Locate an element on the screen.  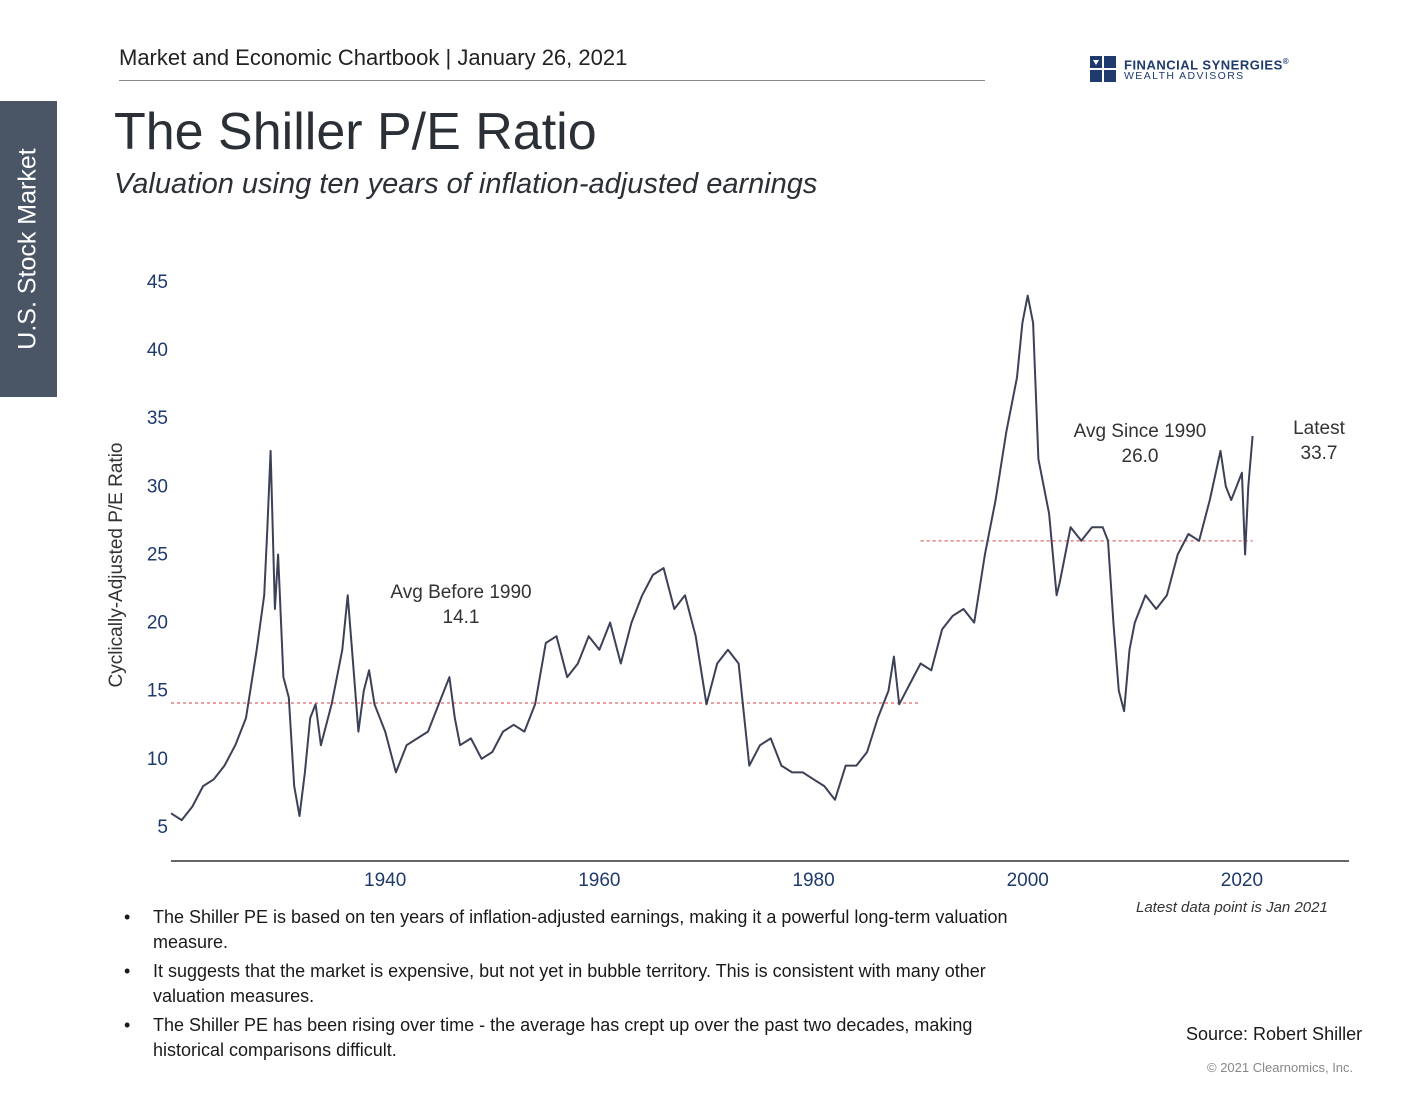
y-tick-label: 10 is located at coordinates (157, 759).